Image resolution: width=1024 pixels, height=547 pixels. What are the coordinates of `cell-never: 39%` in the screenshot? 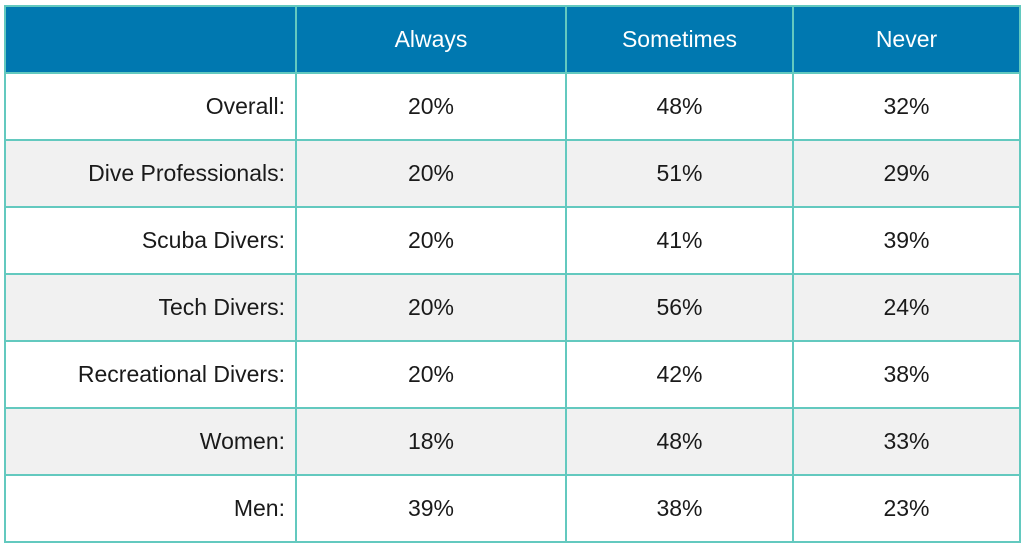 It's located at (906, 240).